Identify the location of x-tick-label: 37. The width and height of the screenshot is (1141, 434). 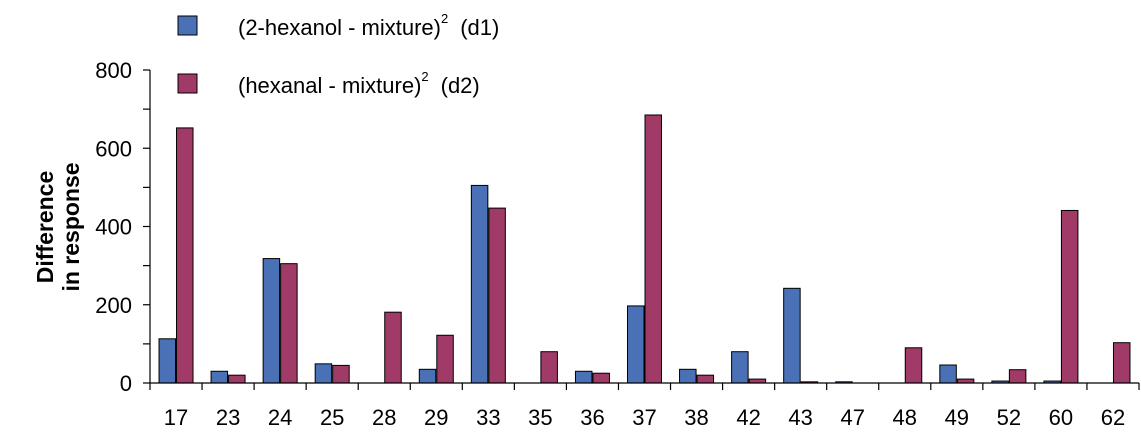
(644, 417).